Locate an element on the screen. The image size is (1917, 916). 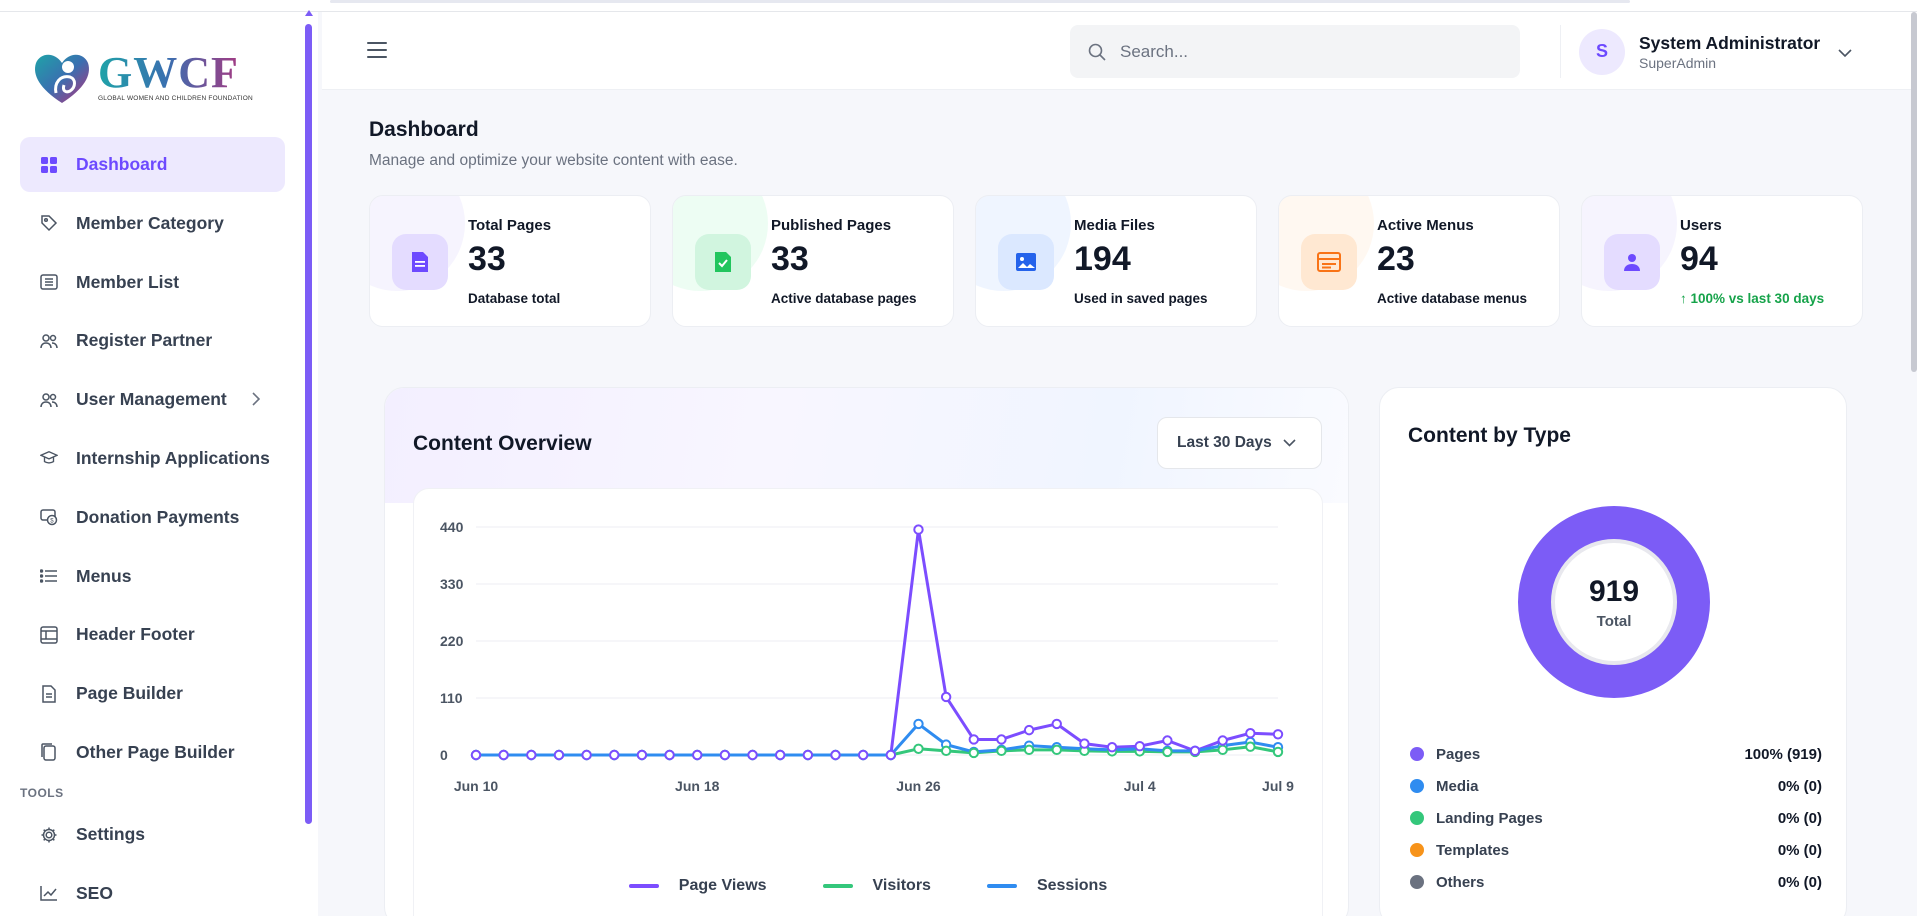
file-check-icon is located at coordinates (723, 262).